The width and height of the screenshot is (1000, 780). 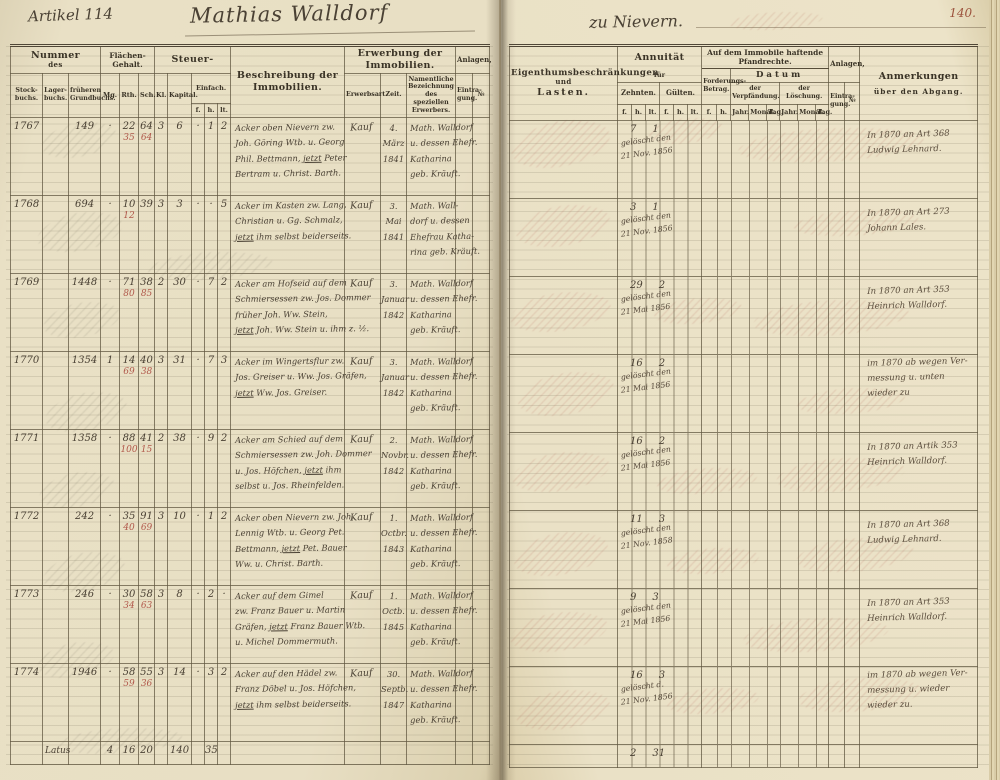 What do you see at coordinates (180, 546) in the screenshot?
I see `cell-steuer-kapital: 10` at bounding box center [180, 546].